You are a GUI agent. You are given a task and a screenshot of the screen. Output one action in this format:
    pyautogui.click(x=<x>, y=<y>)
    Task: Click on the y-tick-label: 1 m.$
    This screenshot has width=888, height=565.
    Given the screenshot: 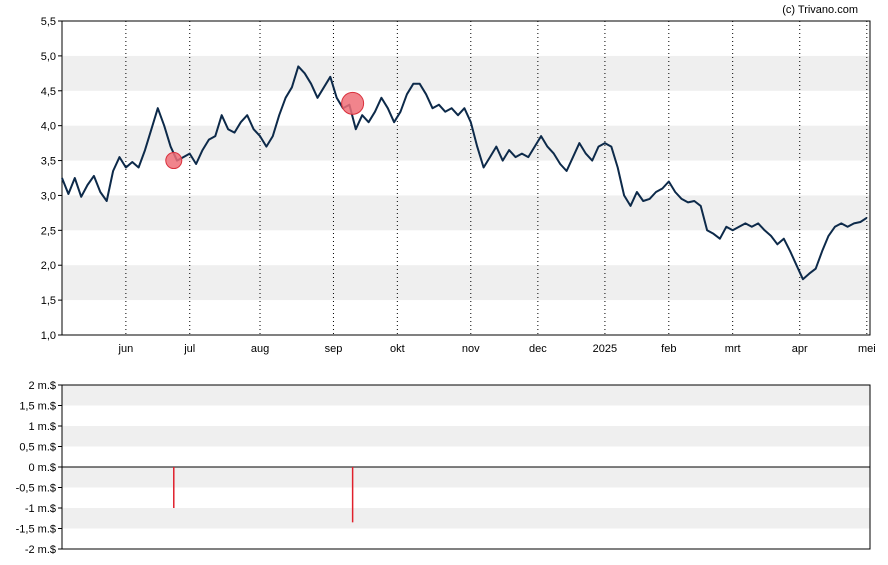 What is the action you would take?
    pyautogui.click(x=42, y=427)
    